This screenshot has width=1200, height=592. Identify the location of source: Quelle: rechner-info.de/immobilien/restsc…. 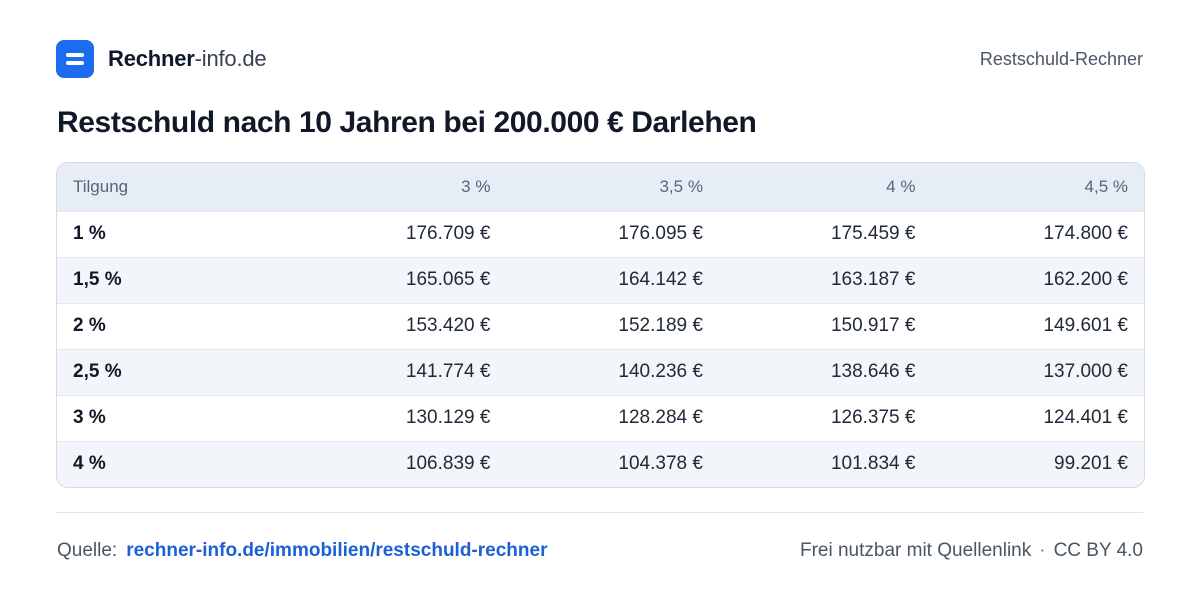
(302, 551).